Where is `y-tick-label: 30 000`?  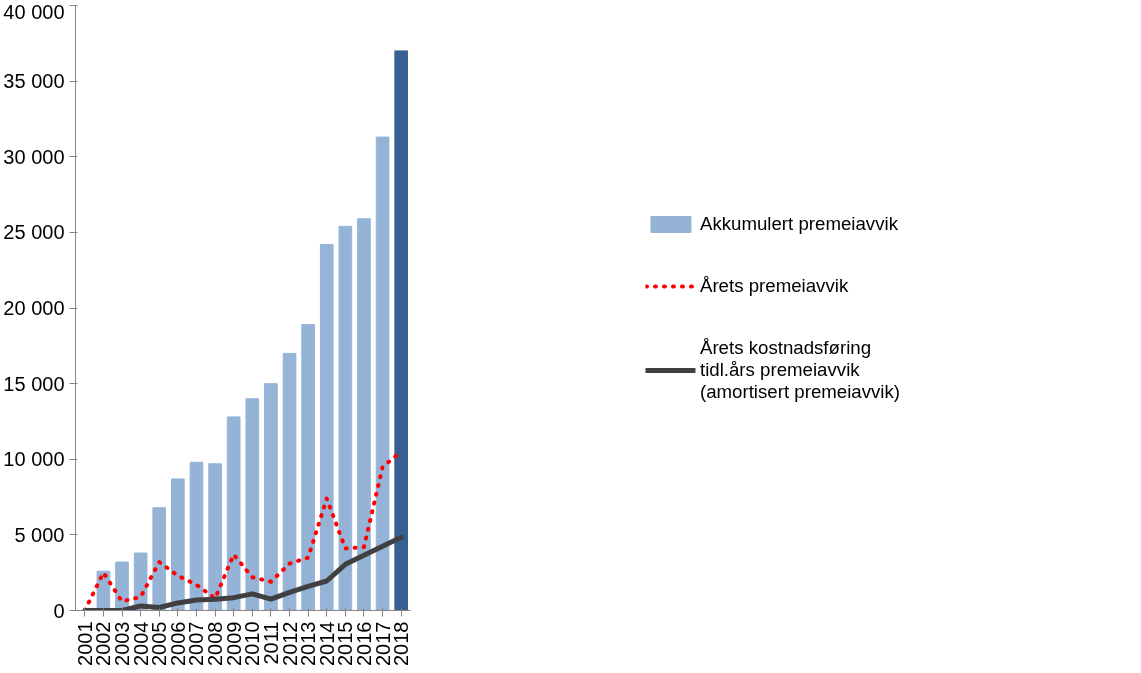 y-tick-label: 30 000 is located at coordinates (34, 156).